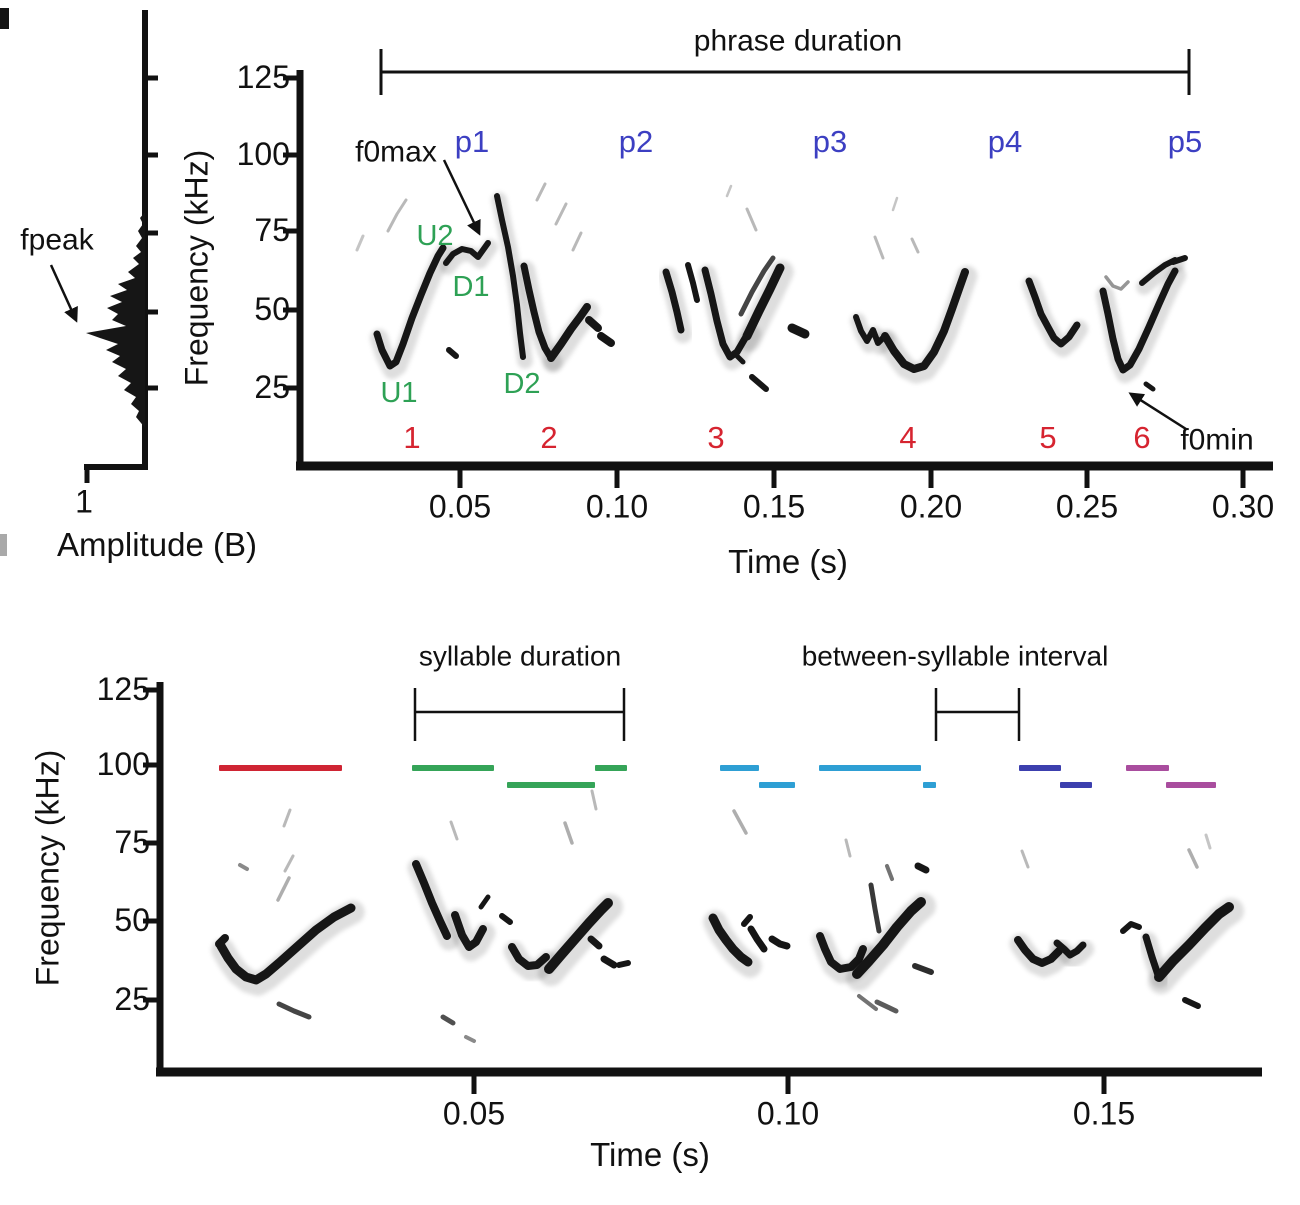 Image resolution: width=1300 pixels, height=1205 pixels. I want to click on measurement-bar-red, so click(280, 768).